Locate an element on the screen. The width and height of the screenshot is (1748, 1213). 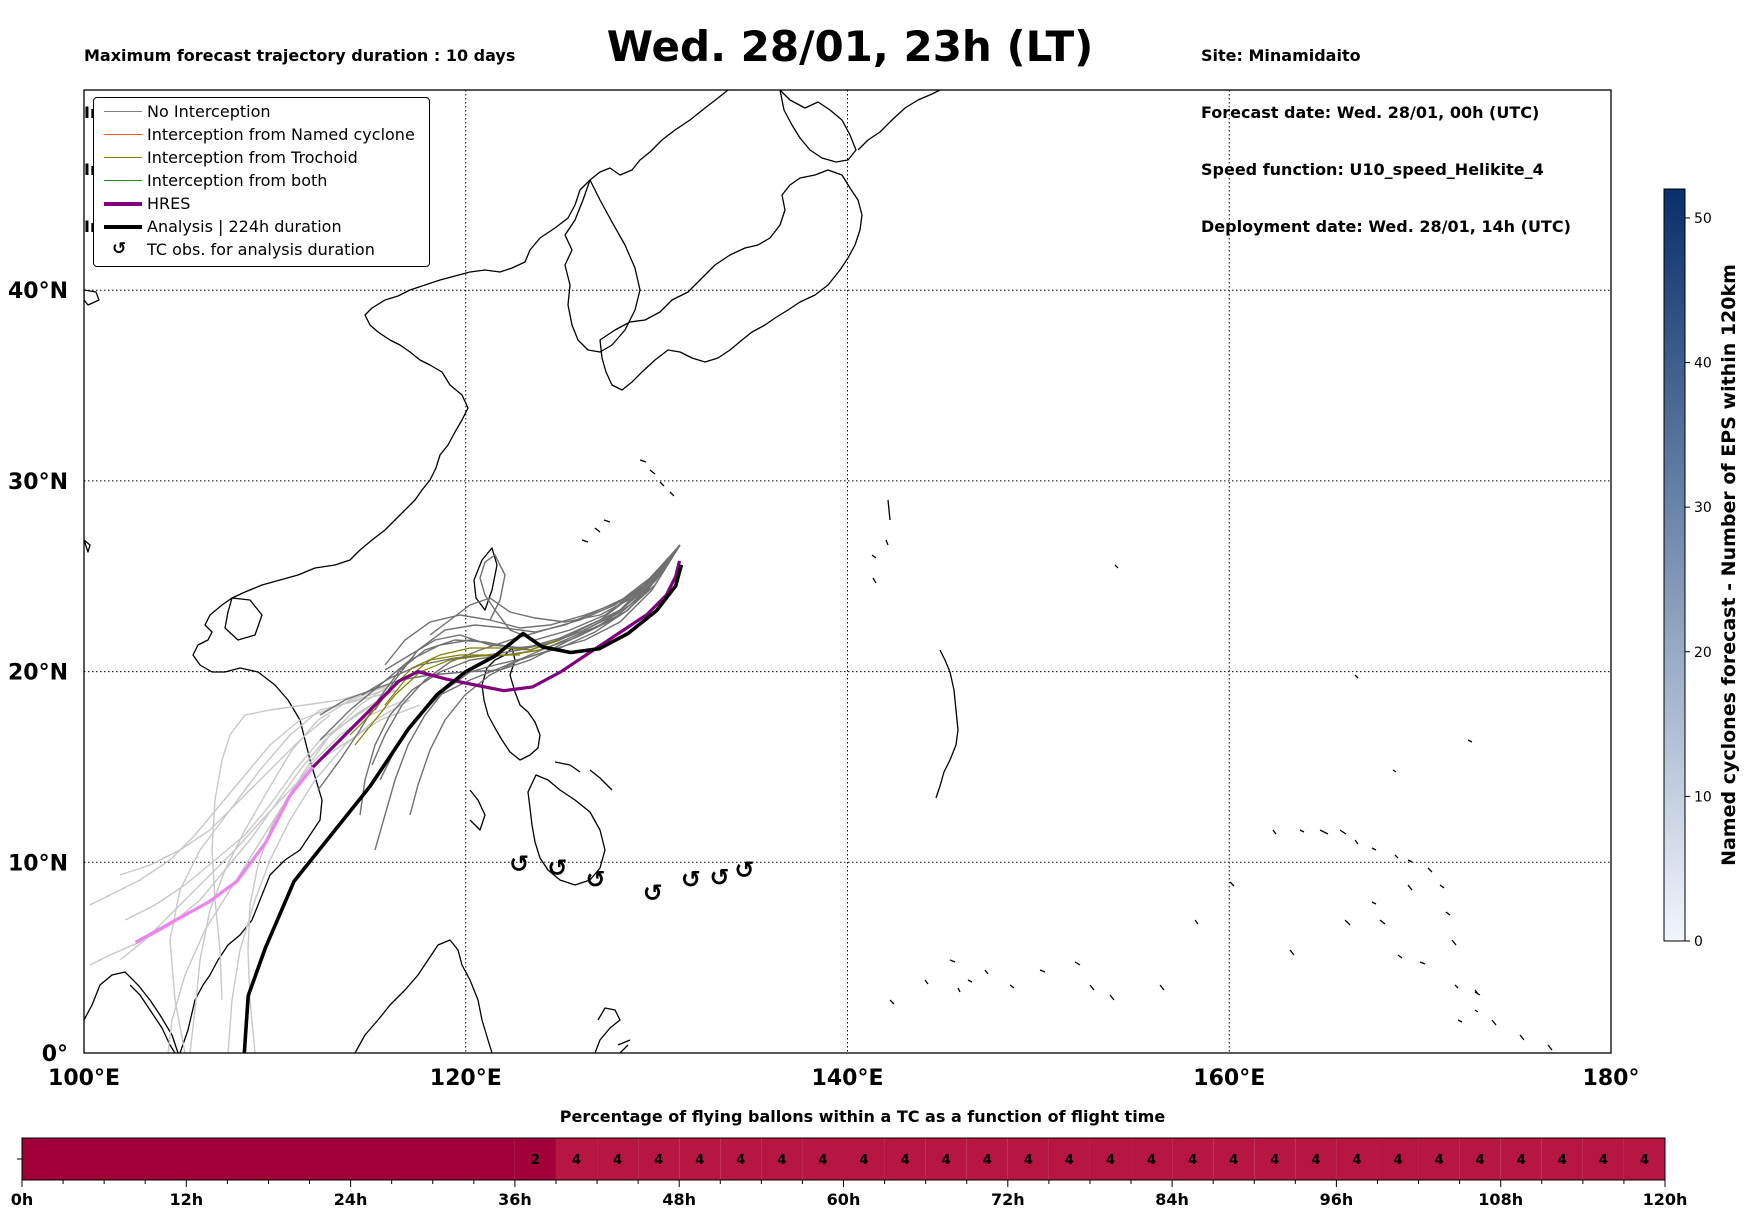
legend-label: Analysis | 224h duration is located at coordinates (244, 226).